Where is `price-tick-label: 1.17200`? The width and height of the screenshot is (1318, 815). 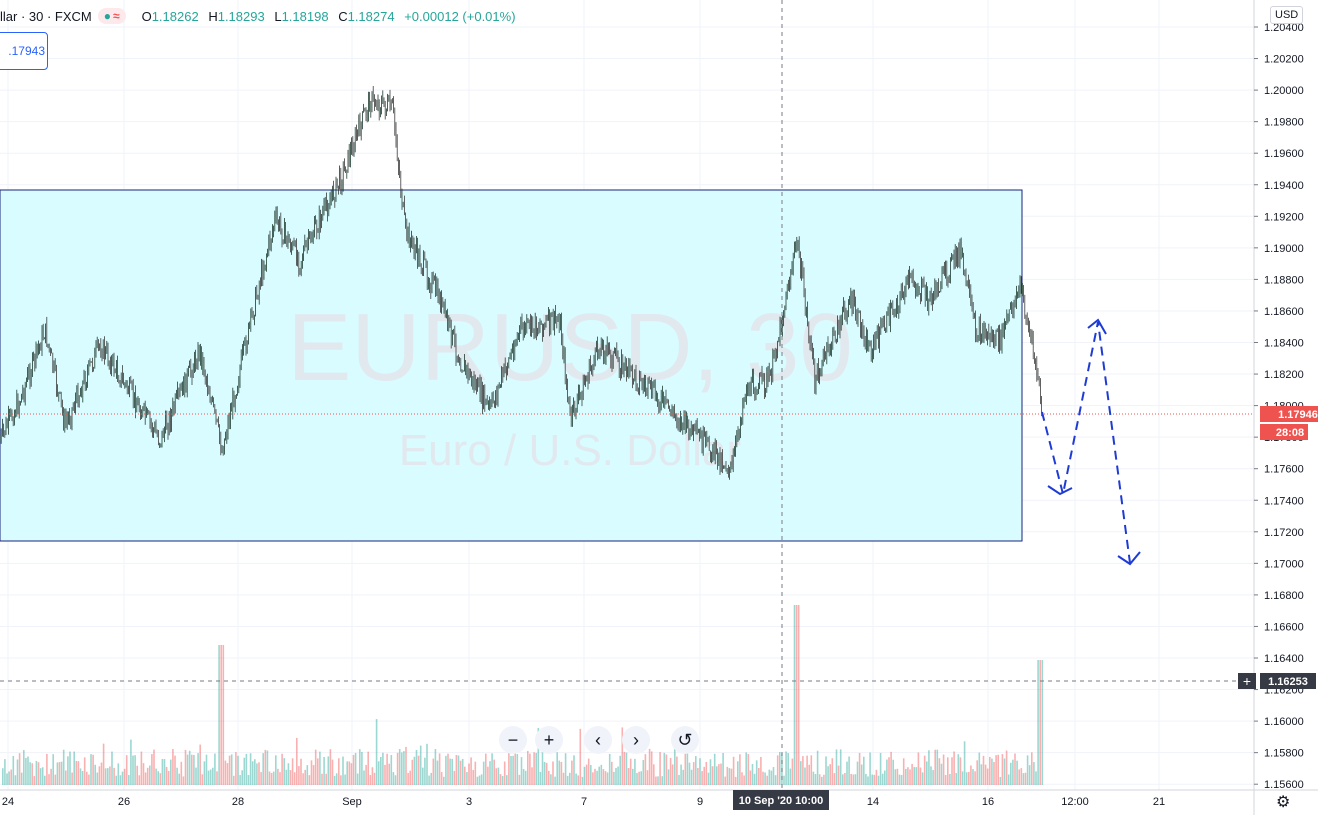
price-tick-label: 1.17200 is located at coordinates (1284, 533).